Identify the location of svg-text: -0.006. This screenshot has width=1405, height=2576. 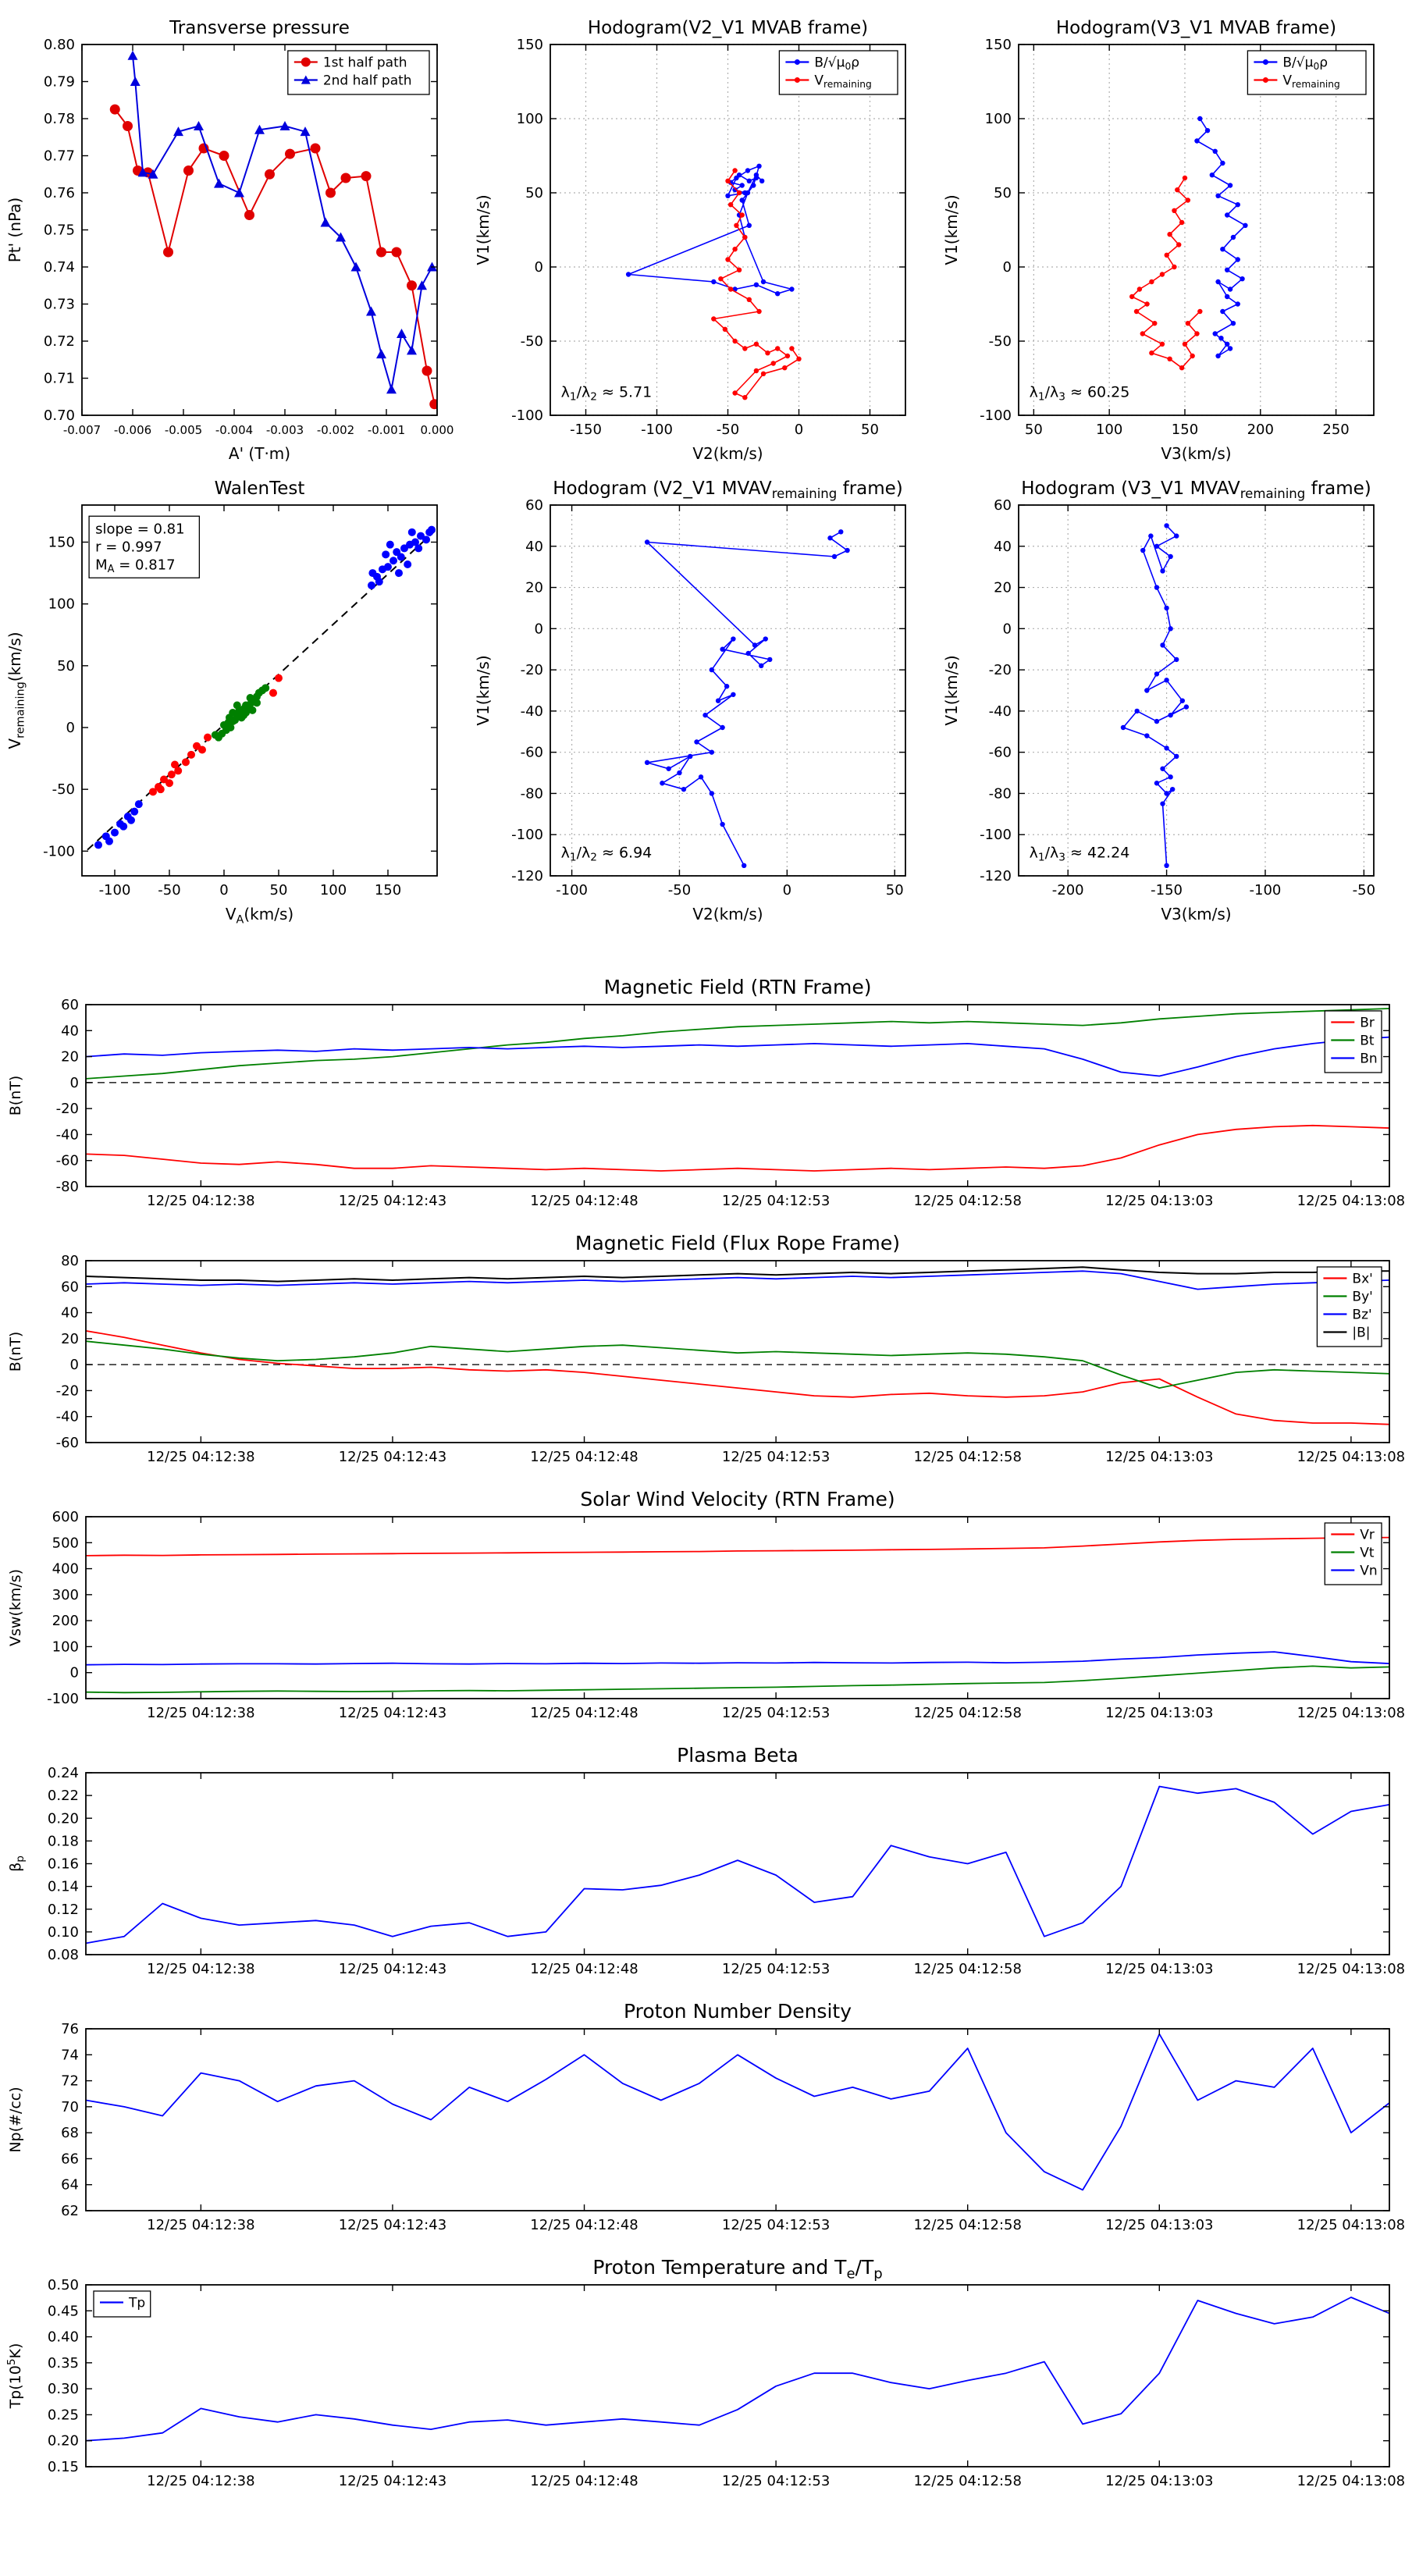
(133, 430).